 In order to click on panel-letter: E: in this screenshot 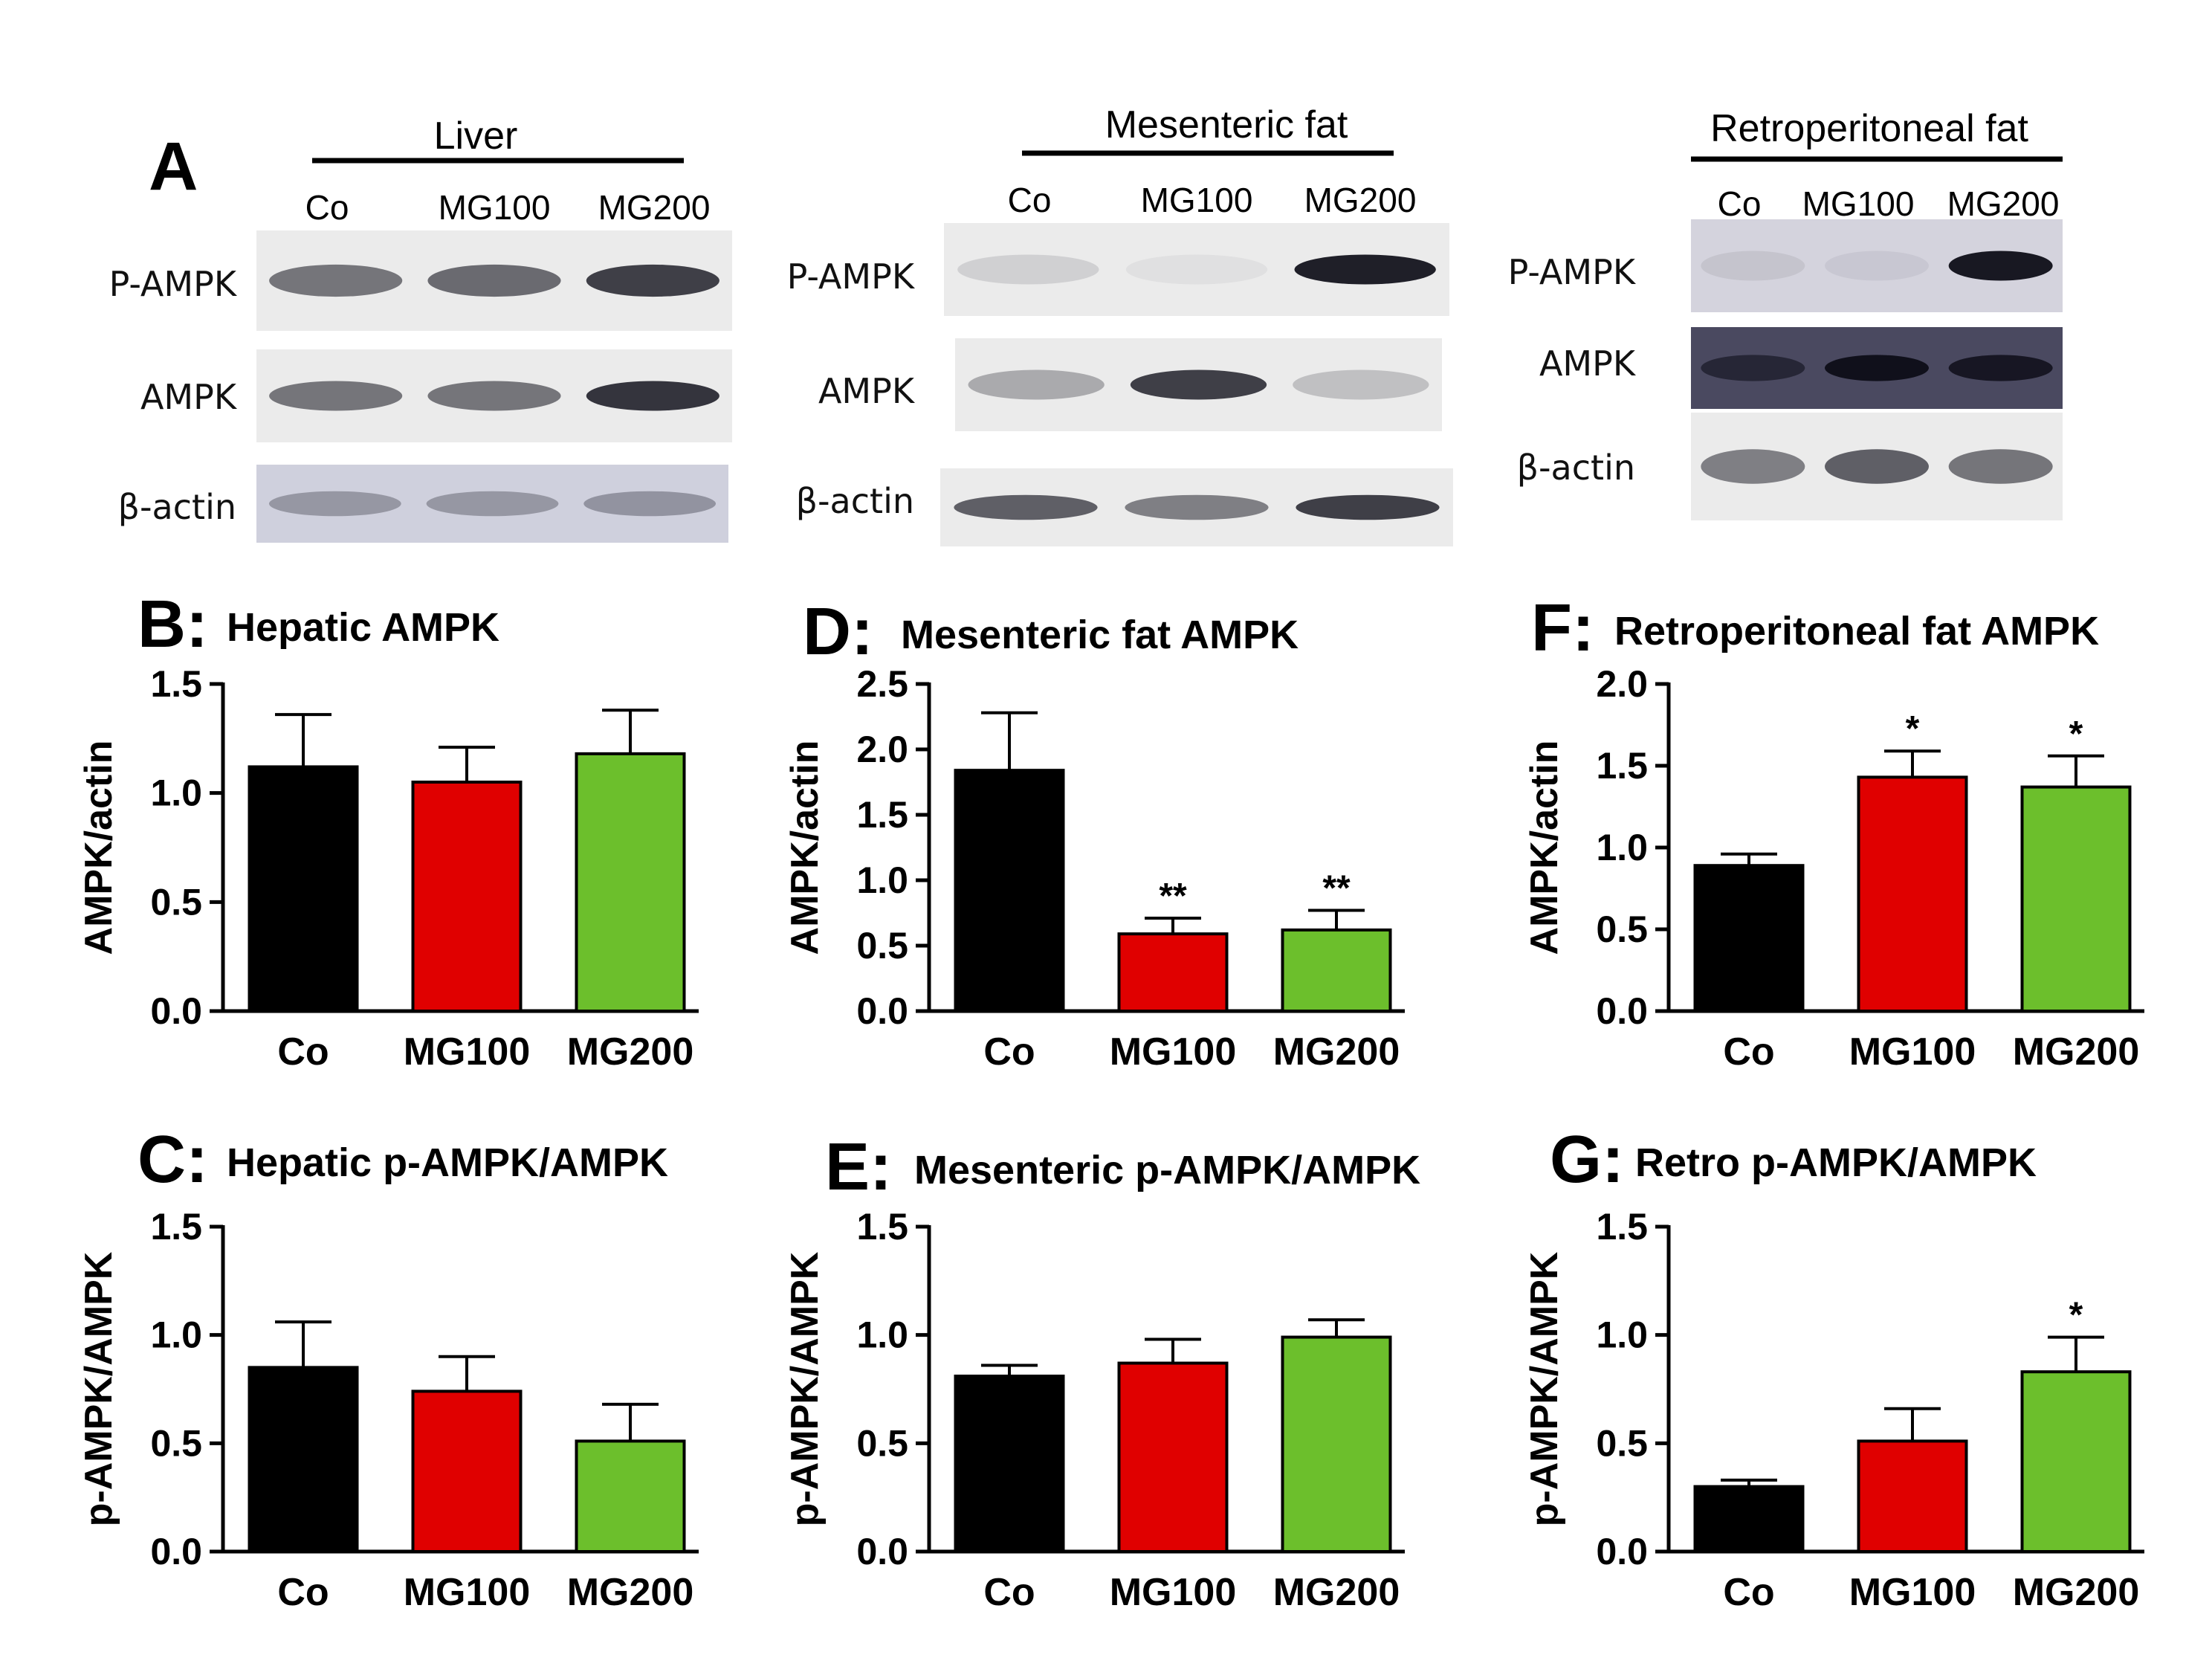, I will do `click(858, 1167)`.